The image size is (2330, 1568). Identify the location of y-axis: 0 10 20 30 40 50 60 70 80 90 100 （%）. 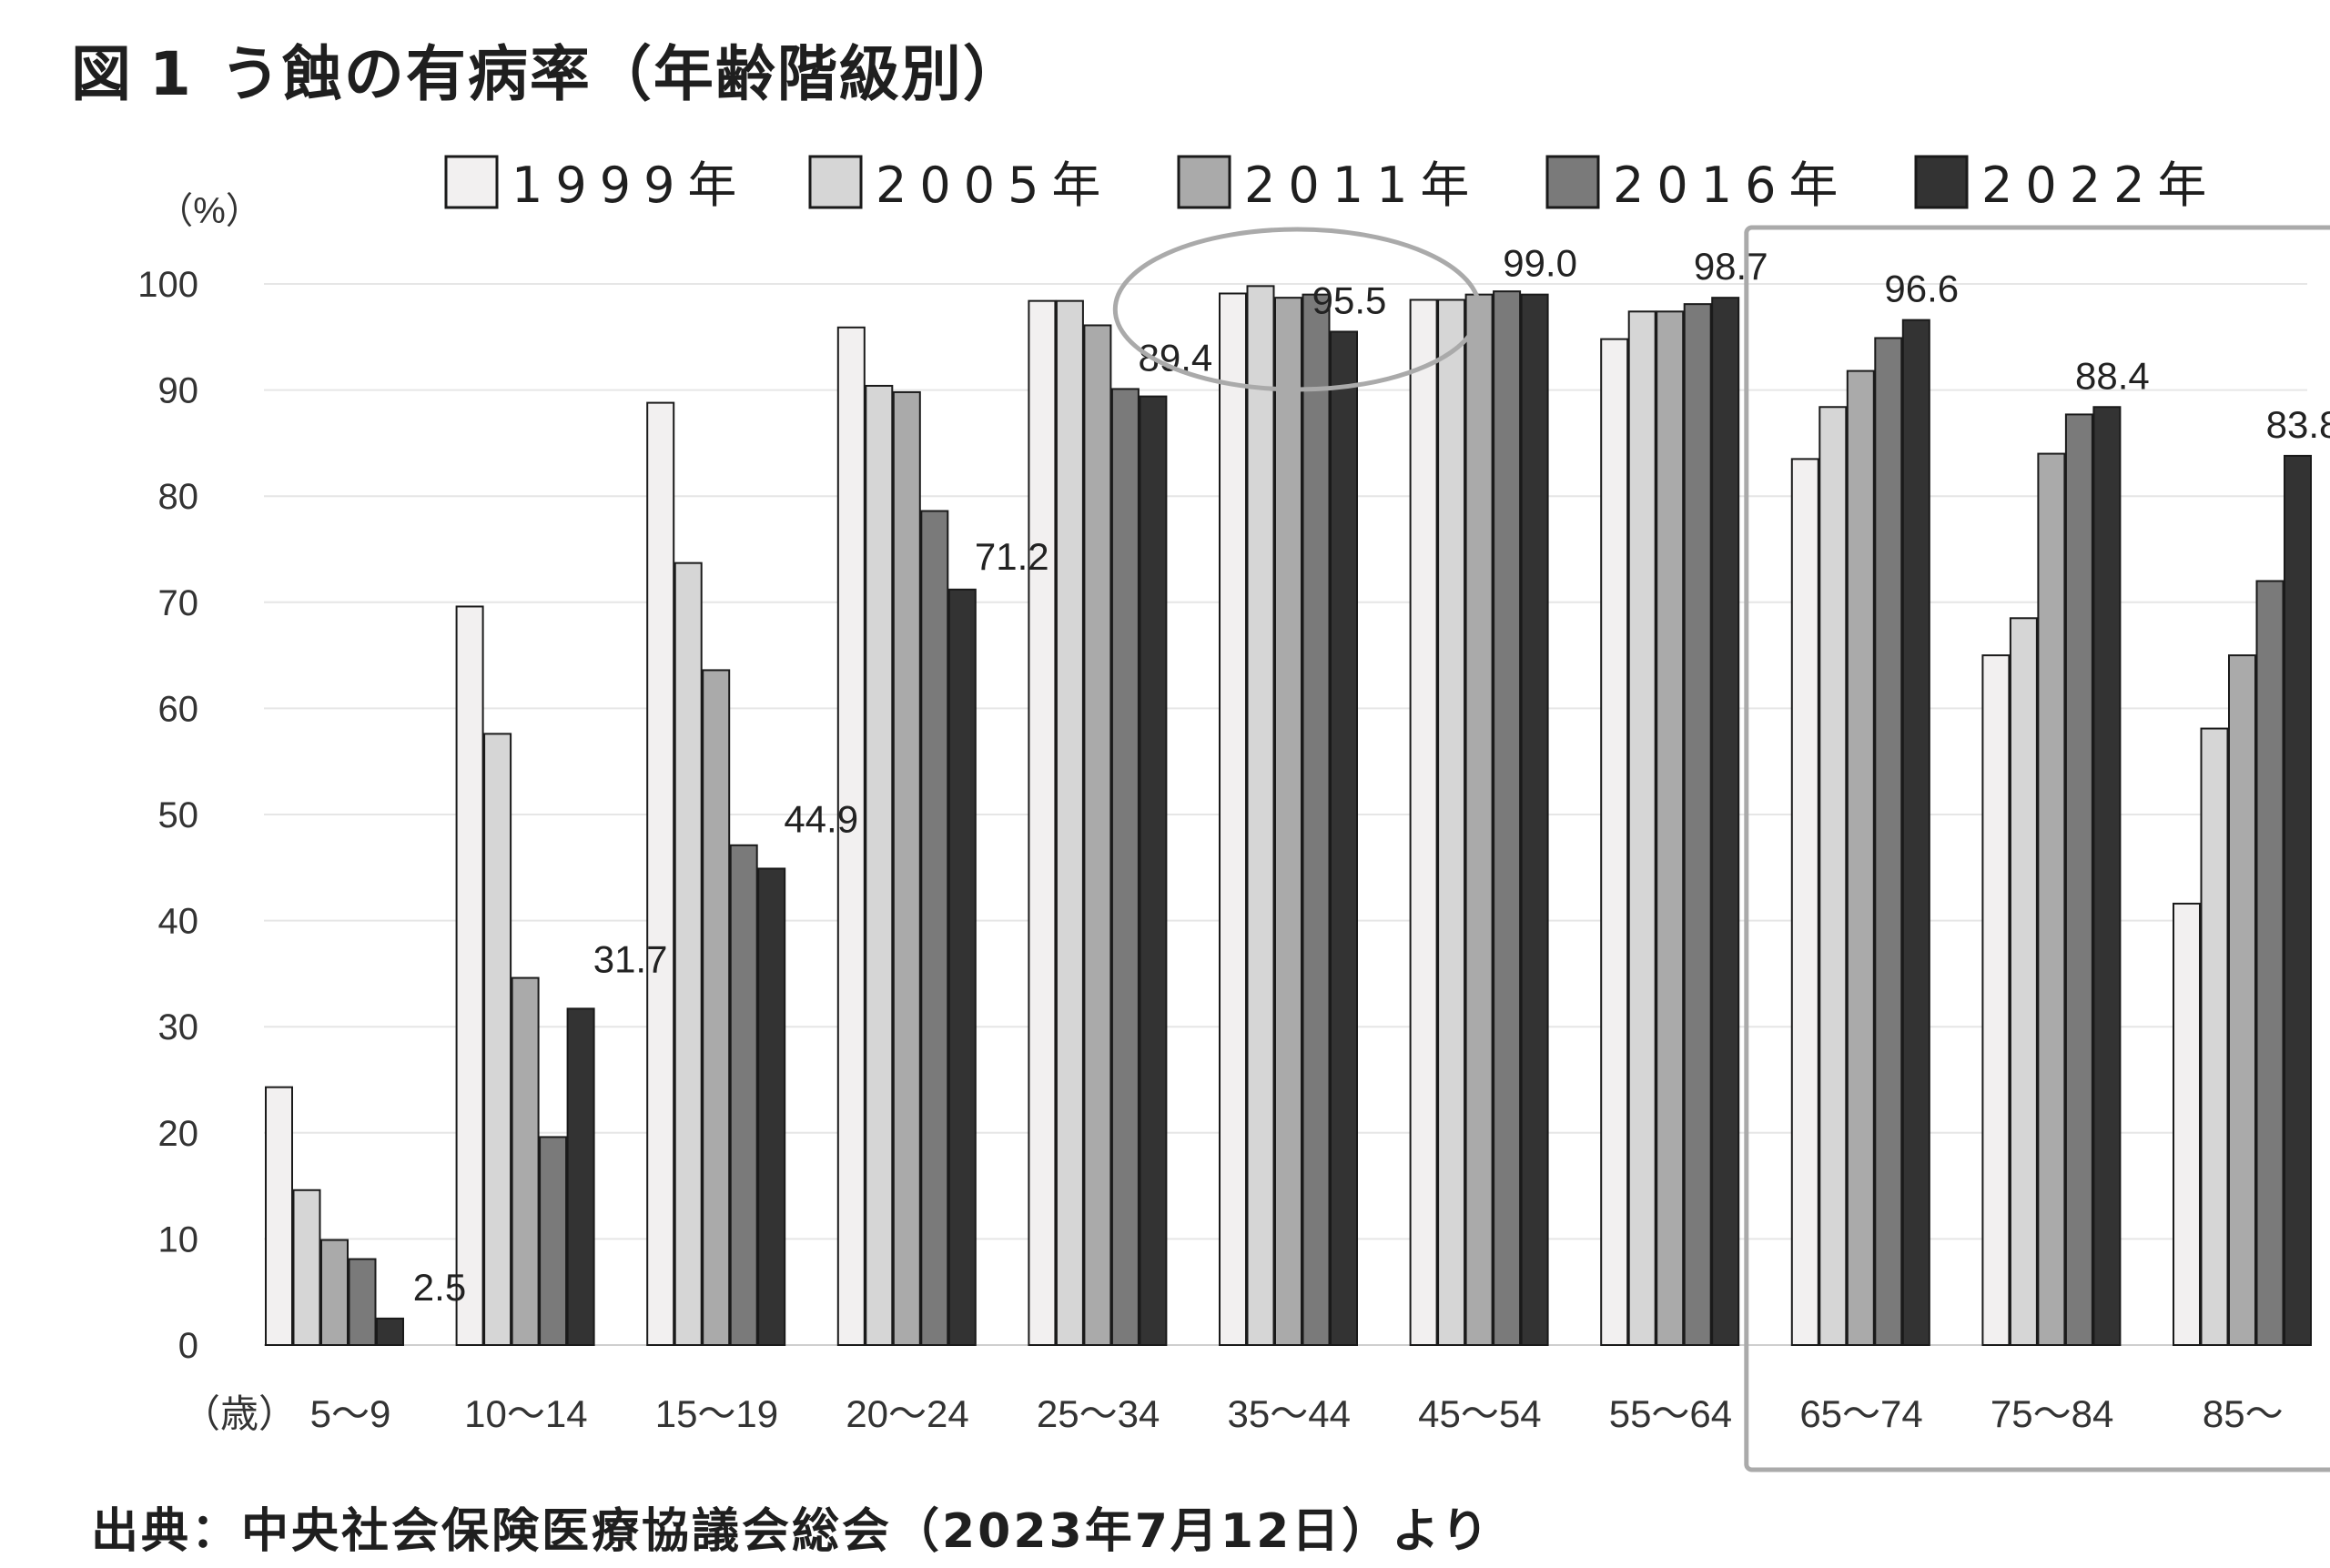
(199, 778).